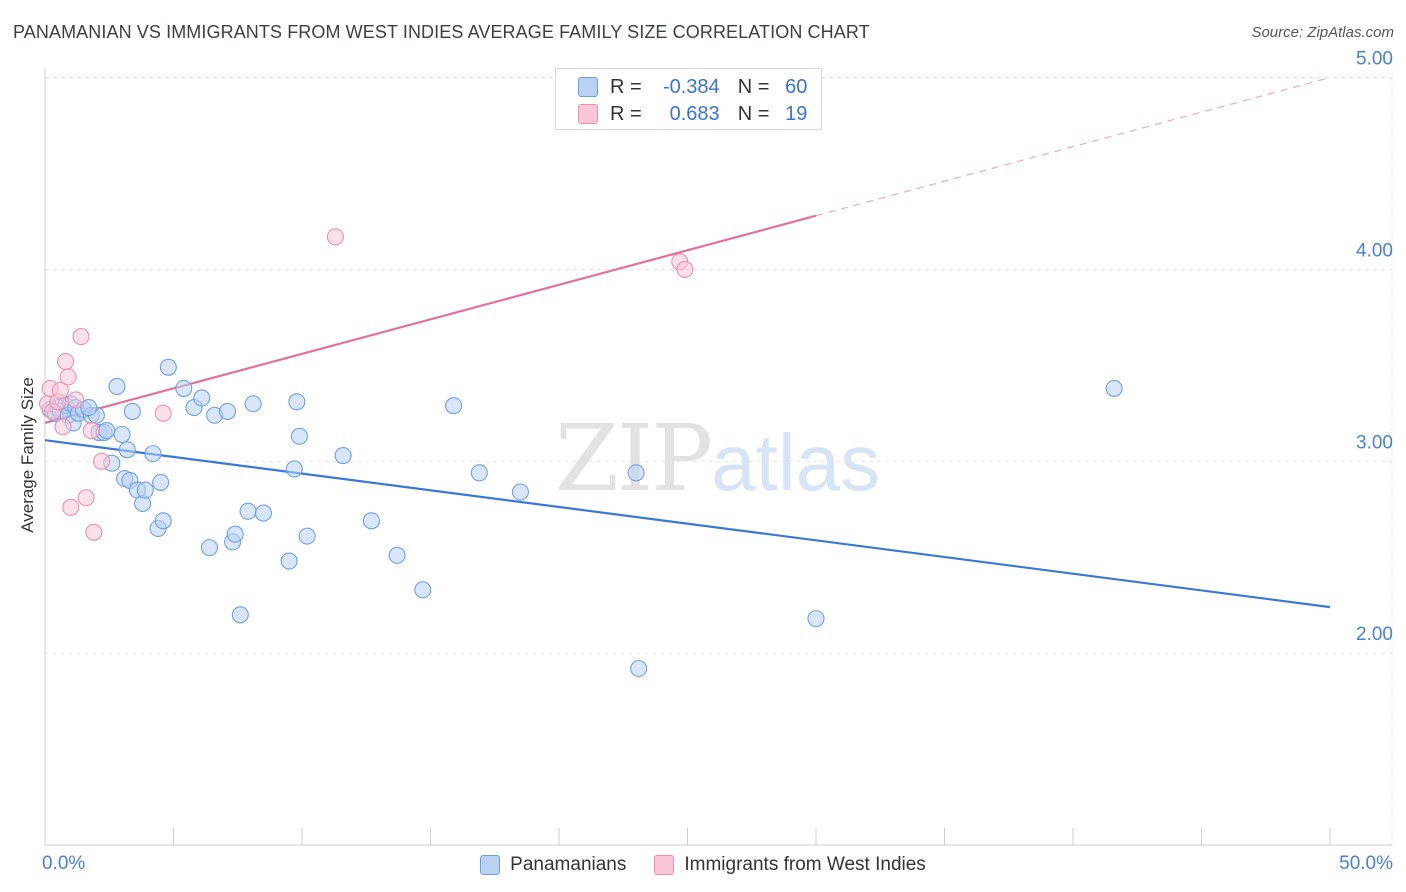 The image size is (1406, 892). I want to click on trend-line-solid, so click(430, 319).